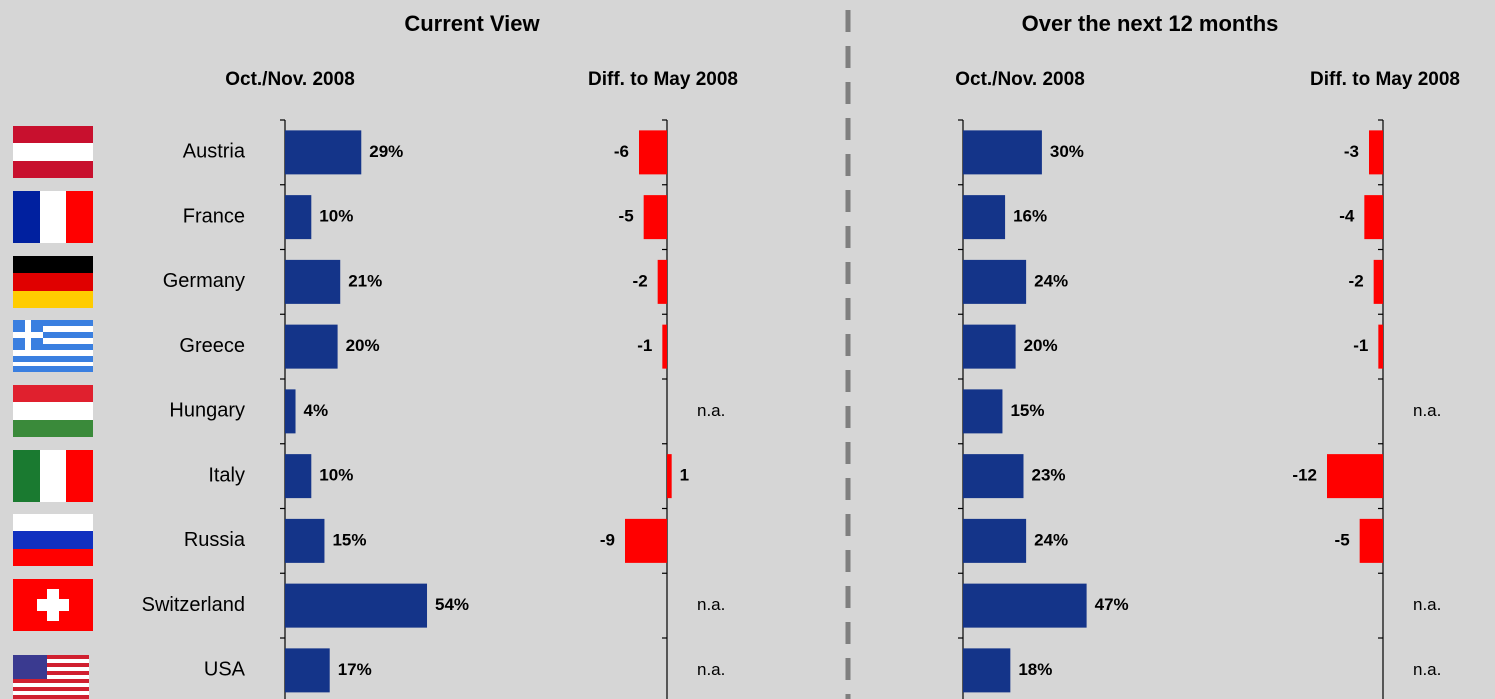  I want to click on flags, so click(53, 412).